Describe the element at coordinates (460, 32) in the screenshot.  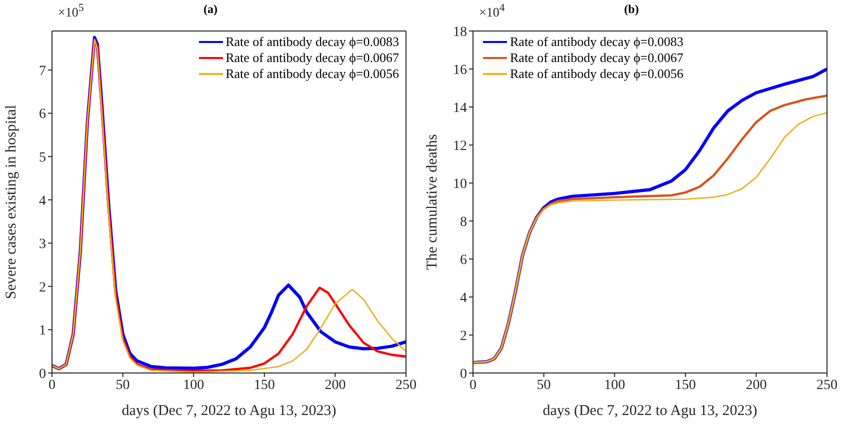
I see `y-tick-label: 18` at that location.